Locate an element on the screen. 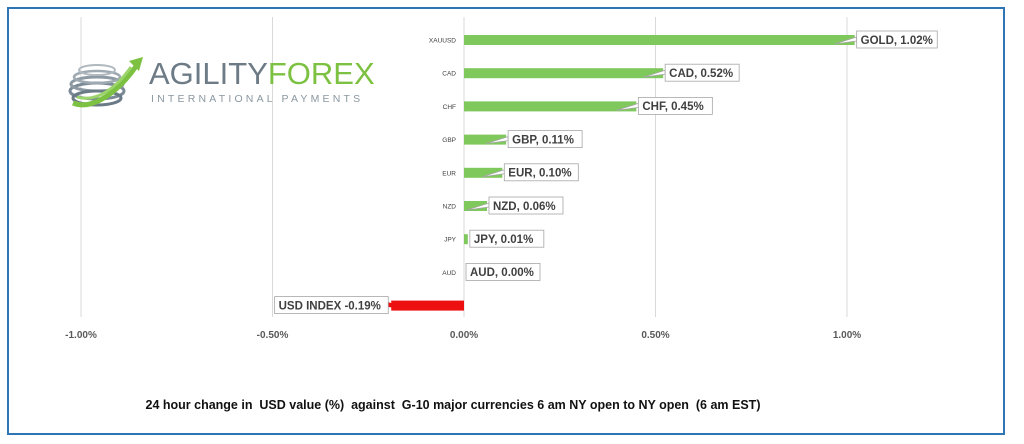  data-label-text: USD INDEX -0.19% is located at coordinates (330, 306).